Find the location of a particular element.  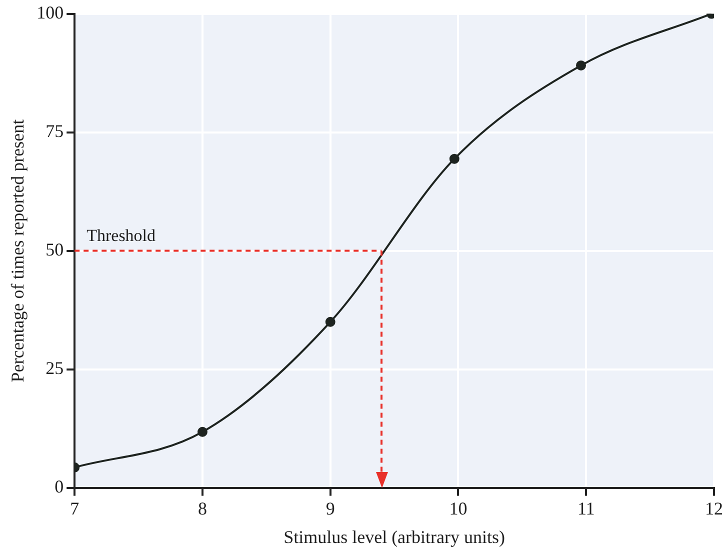

x-tick-label: 7 is located at coordinates (75, 508).